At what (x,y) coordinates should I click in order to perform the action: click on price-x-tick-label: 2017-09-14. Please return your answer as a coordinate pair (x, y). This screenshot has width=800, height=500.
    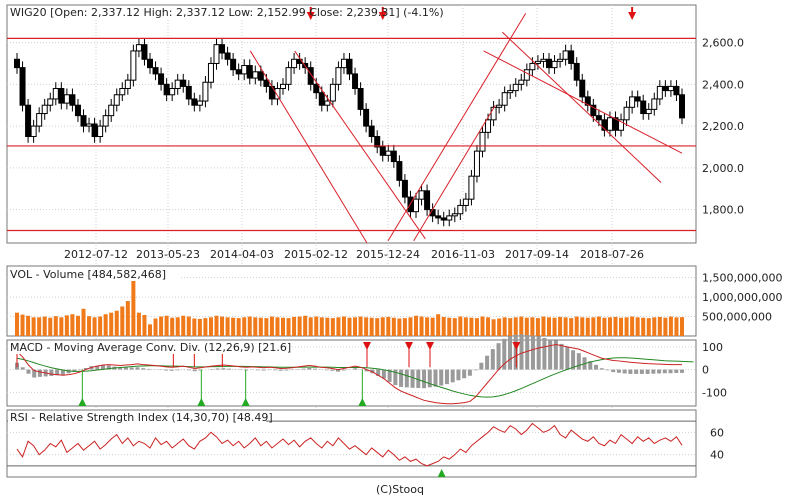
    Looking at the image, I should click on (537, 254).